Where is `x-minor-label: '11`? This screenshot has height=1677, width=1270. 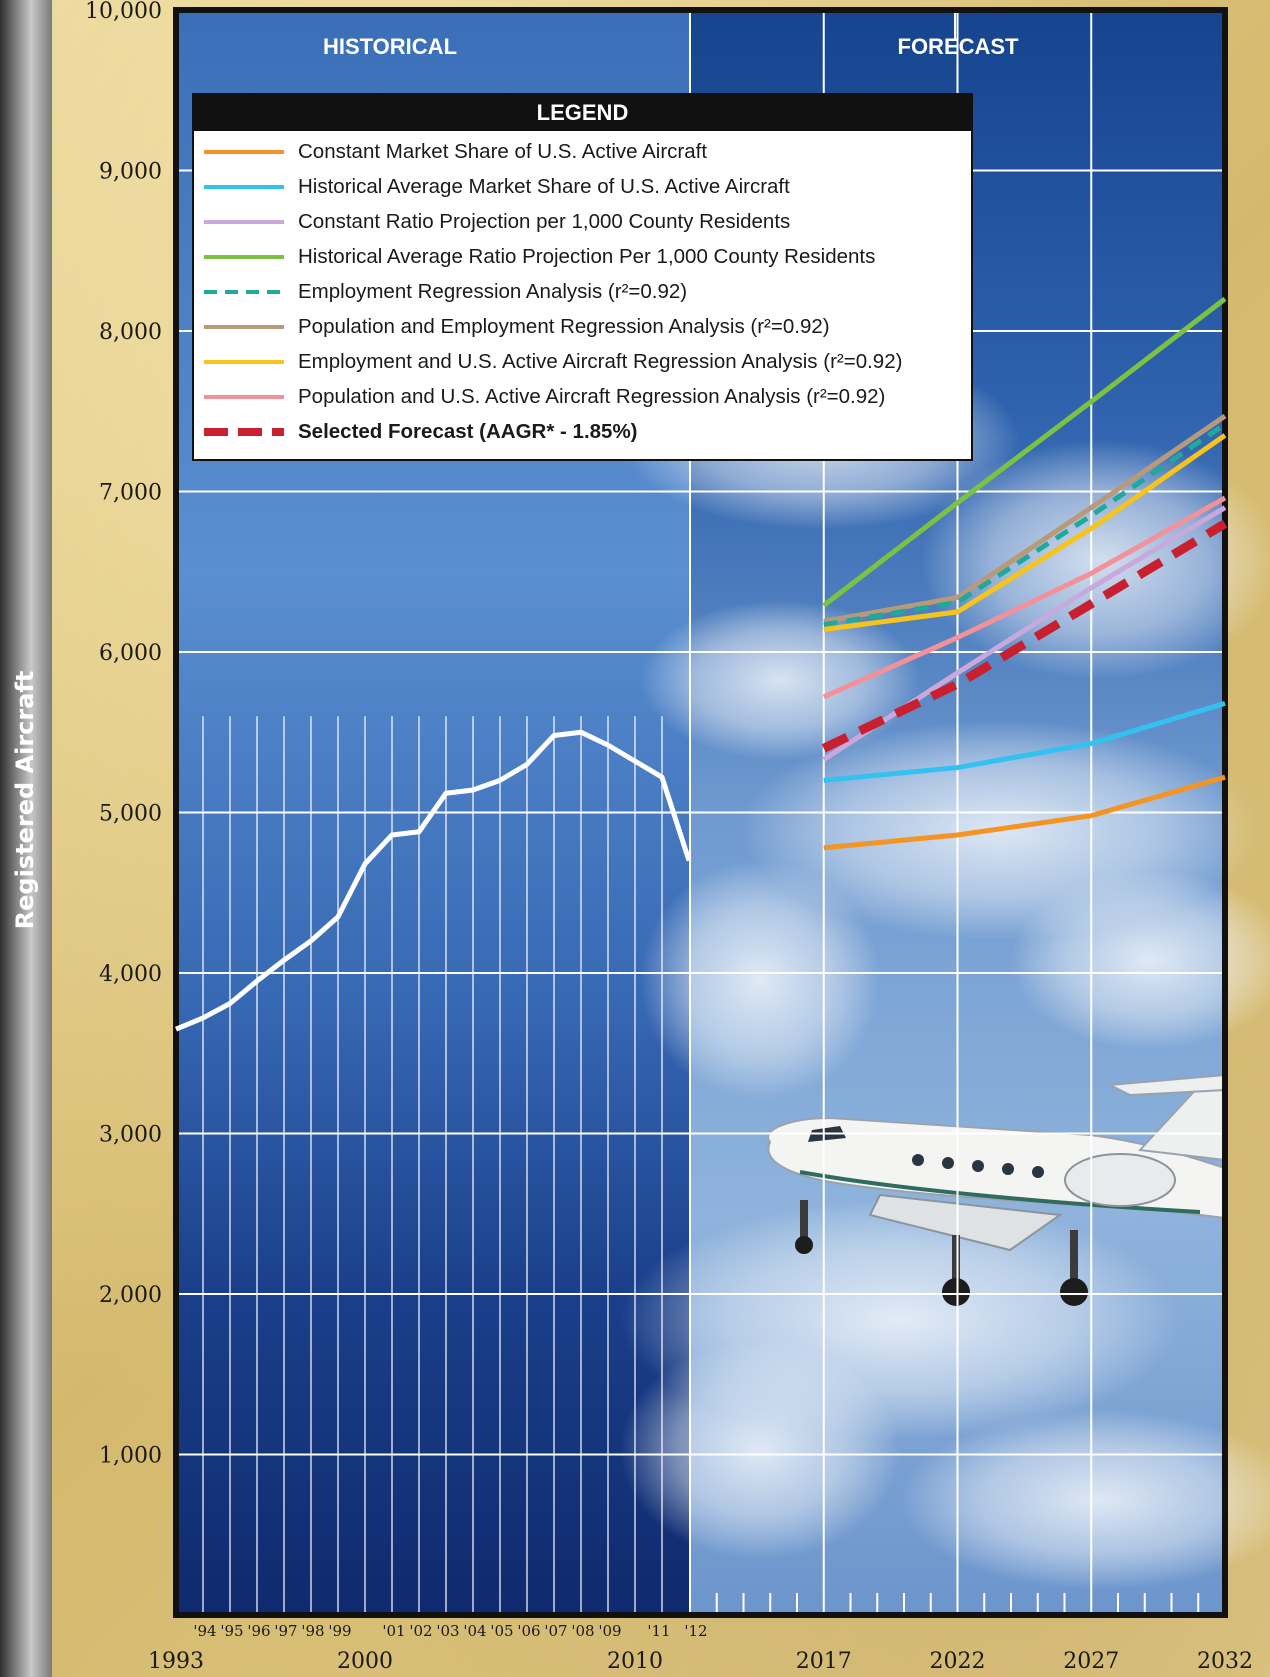
x-minor-label: '11 is located at coordinates (658, 1631).